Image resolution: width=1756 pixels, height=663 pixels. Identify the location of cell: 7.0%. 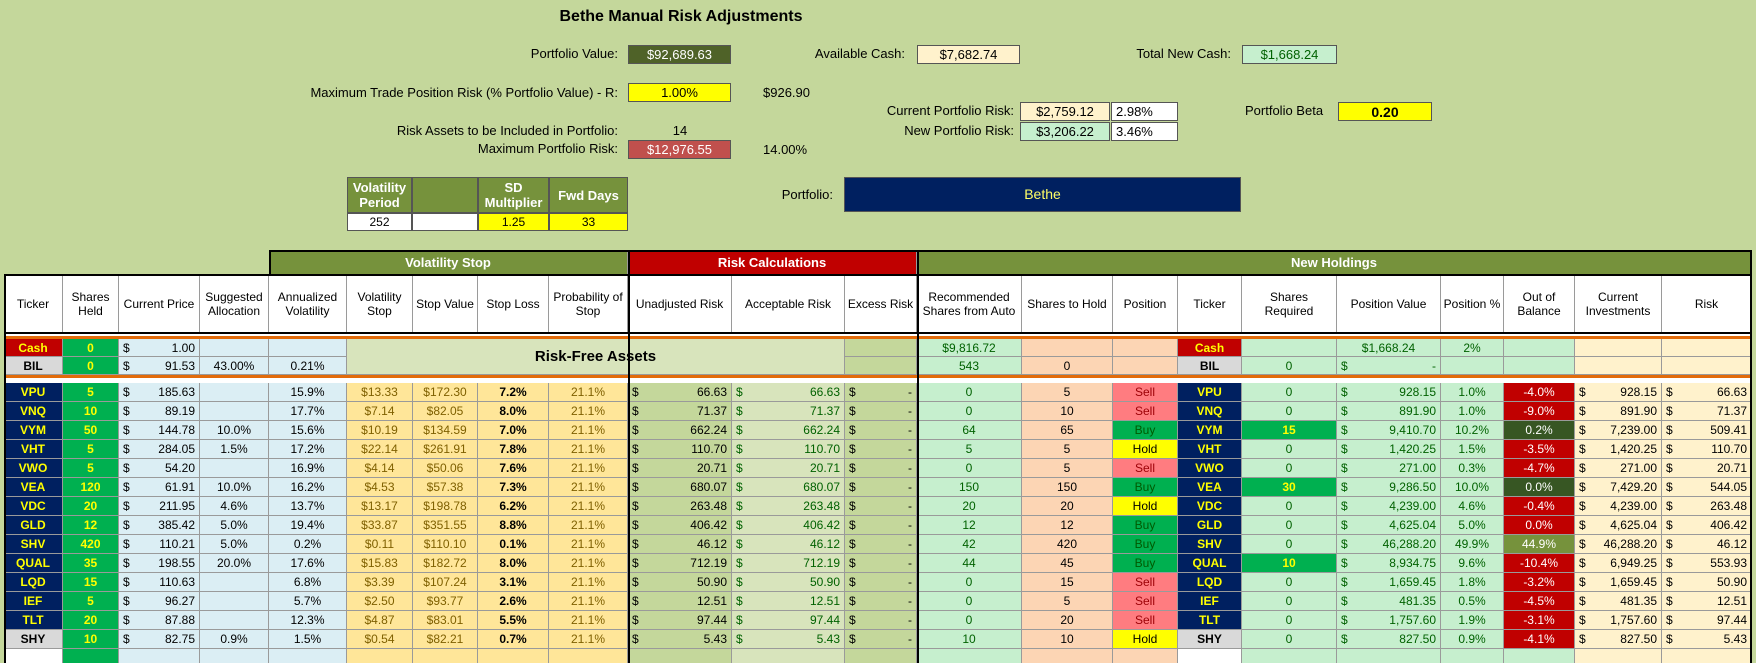
(513, 430).